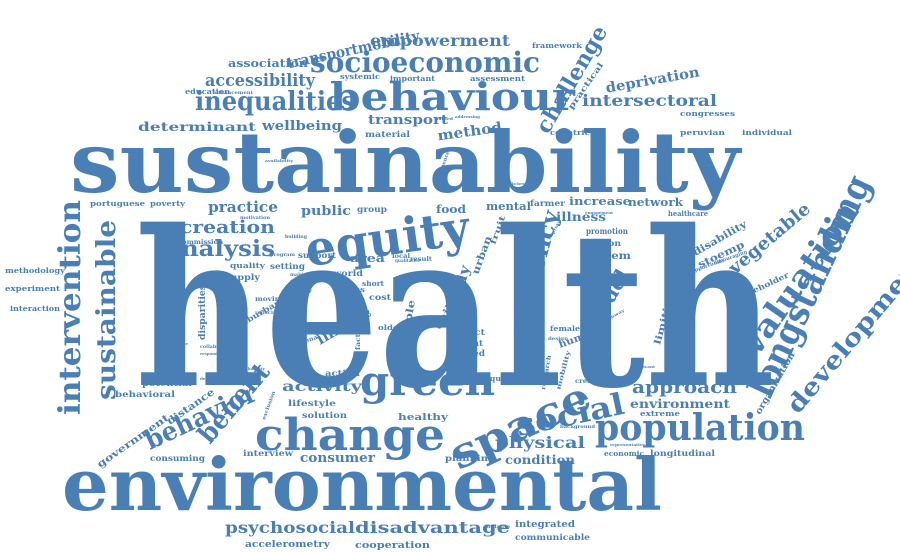  I want to click on word-integrated: integrated, so click(545, 525).